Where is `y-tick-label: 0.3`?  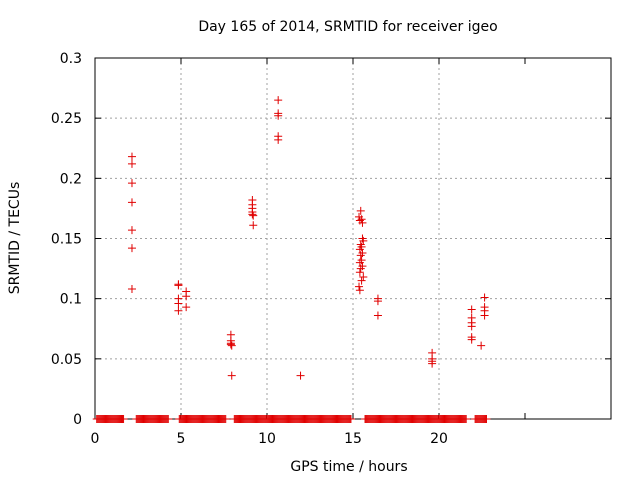 y-tick-label: 0.3 is located at coordinates (71, 59).